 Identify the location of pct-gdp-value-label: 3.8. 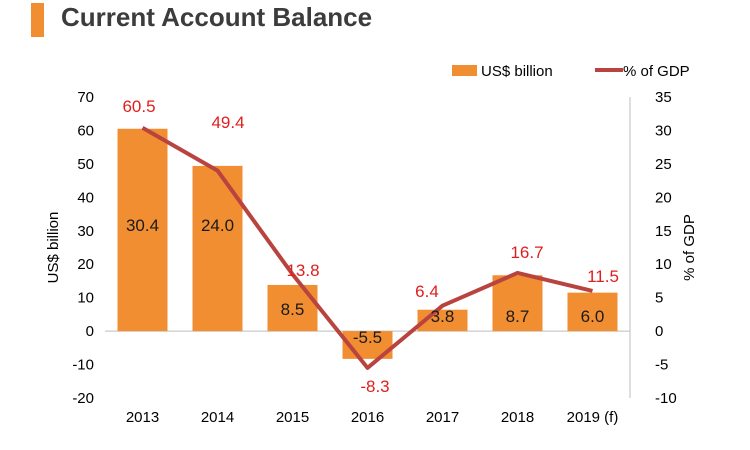
(443, 316).